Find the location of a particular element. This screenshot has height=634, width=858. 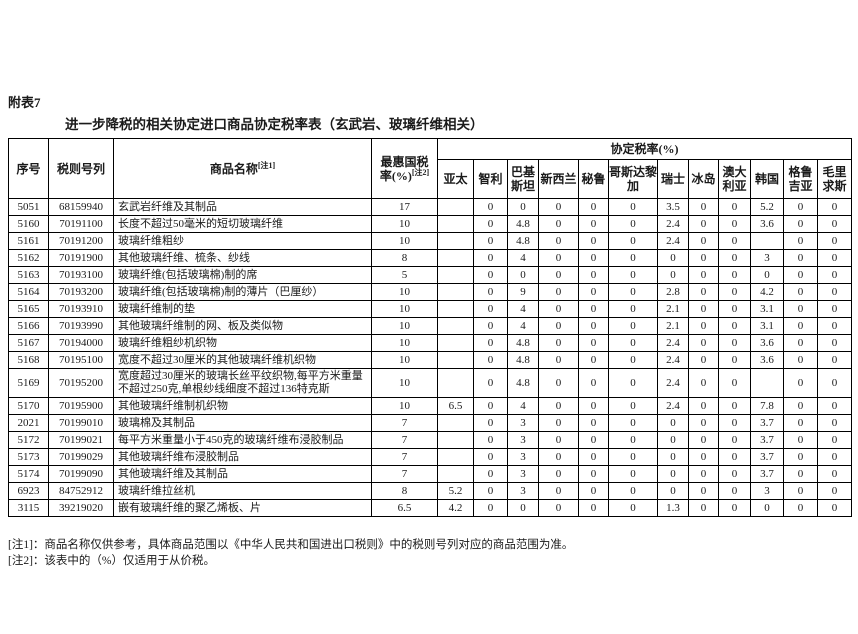

cell-agreement-rate: 9 is located at coordinates (523, 292).